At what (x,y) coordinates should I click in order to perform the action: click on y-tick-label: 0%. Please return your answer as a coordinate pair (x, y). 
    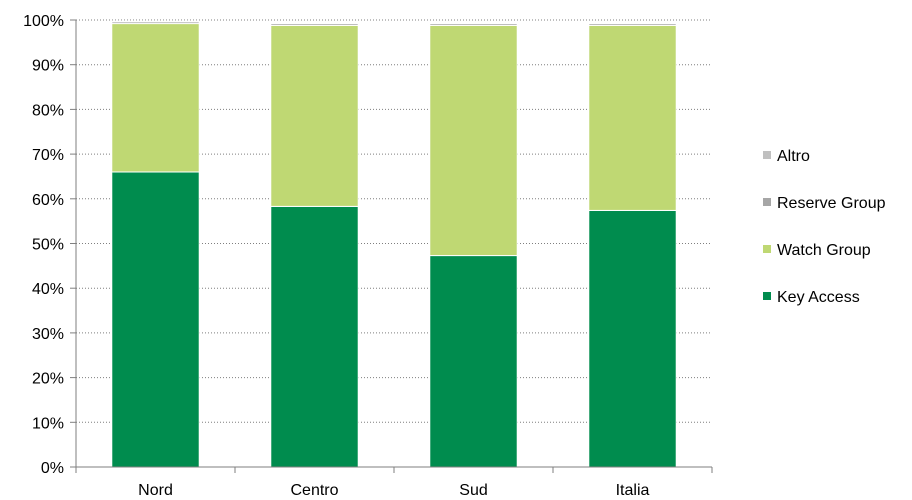
    Looking at the image, I should click on (52, 468).